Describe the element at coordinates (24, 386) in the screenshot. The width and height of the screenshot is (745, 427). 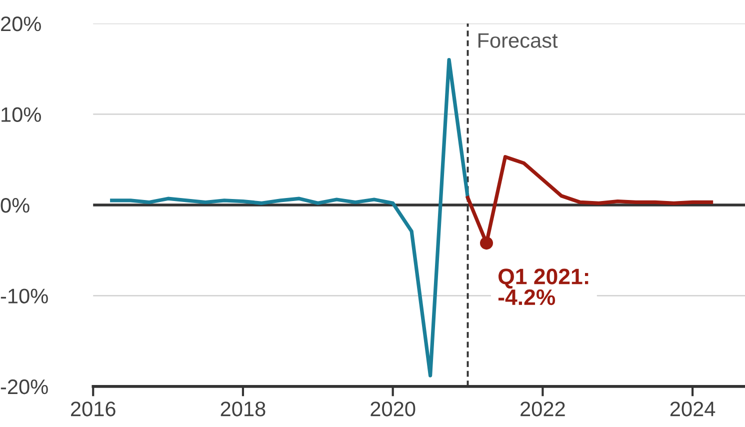
I see `y-tick-label: -20%` at that location.